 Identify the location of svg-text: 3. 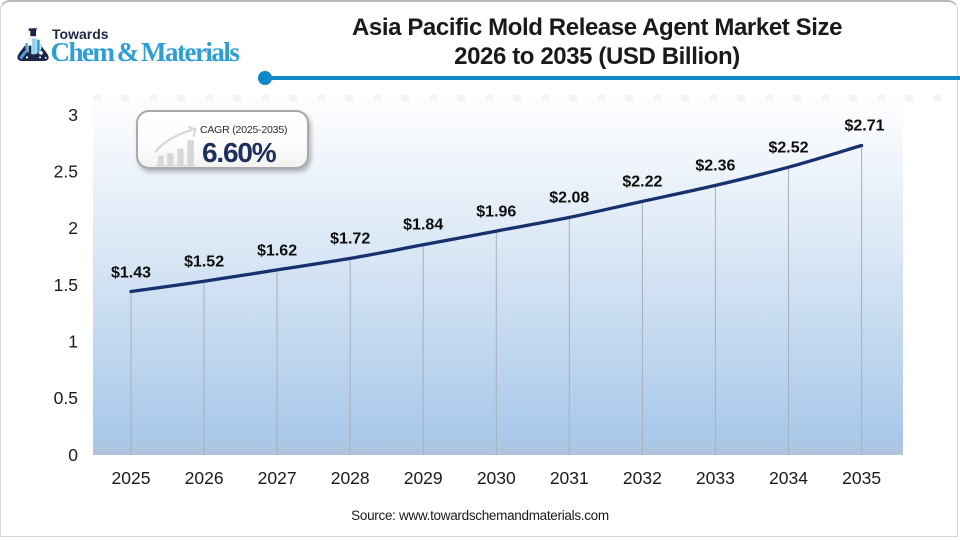
(73, 115).